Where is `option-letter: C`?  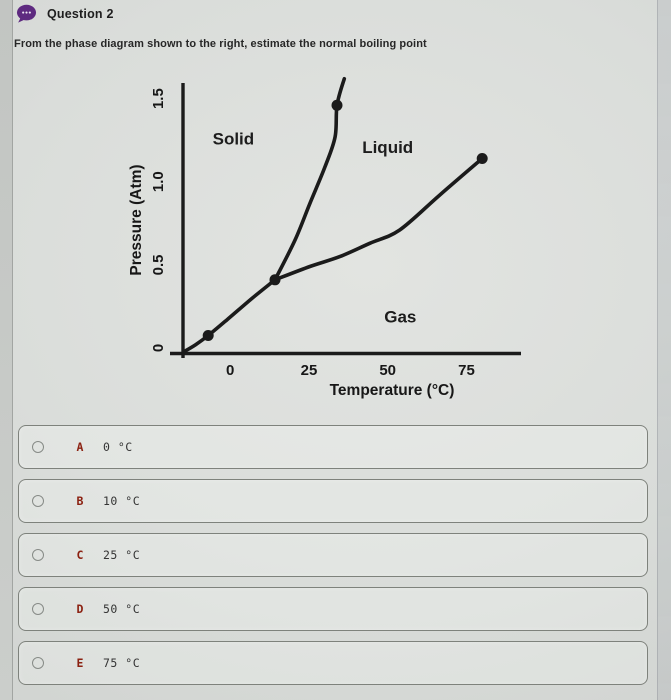
option-letter: C is located at coordinates (80, 555).